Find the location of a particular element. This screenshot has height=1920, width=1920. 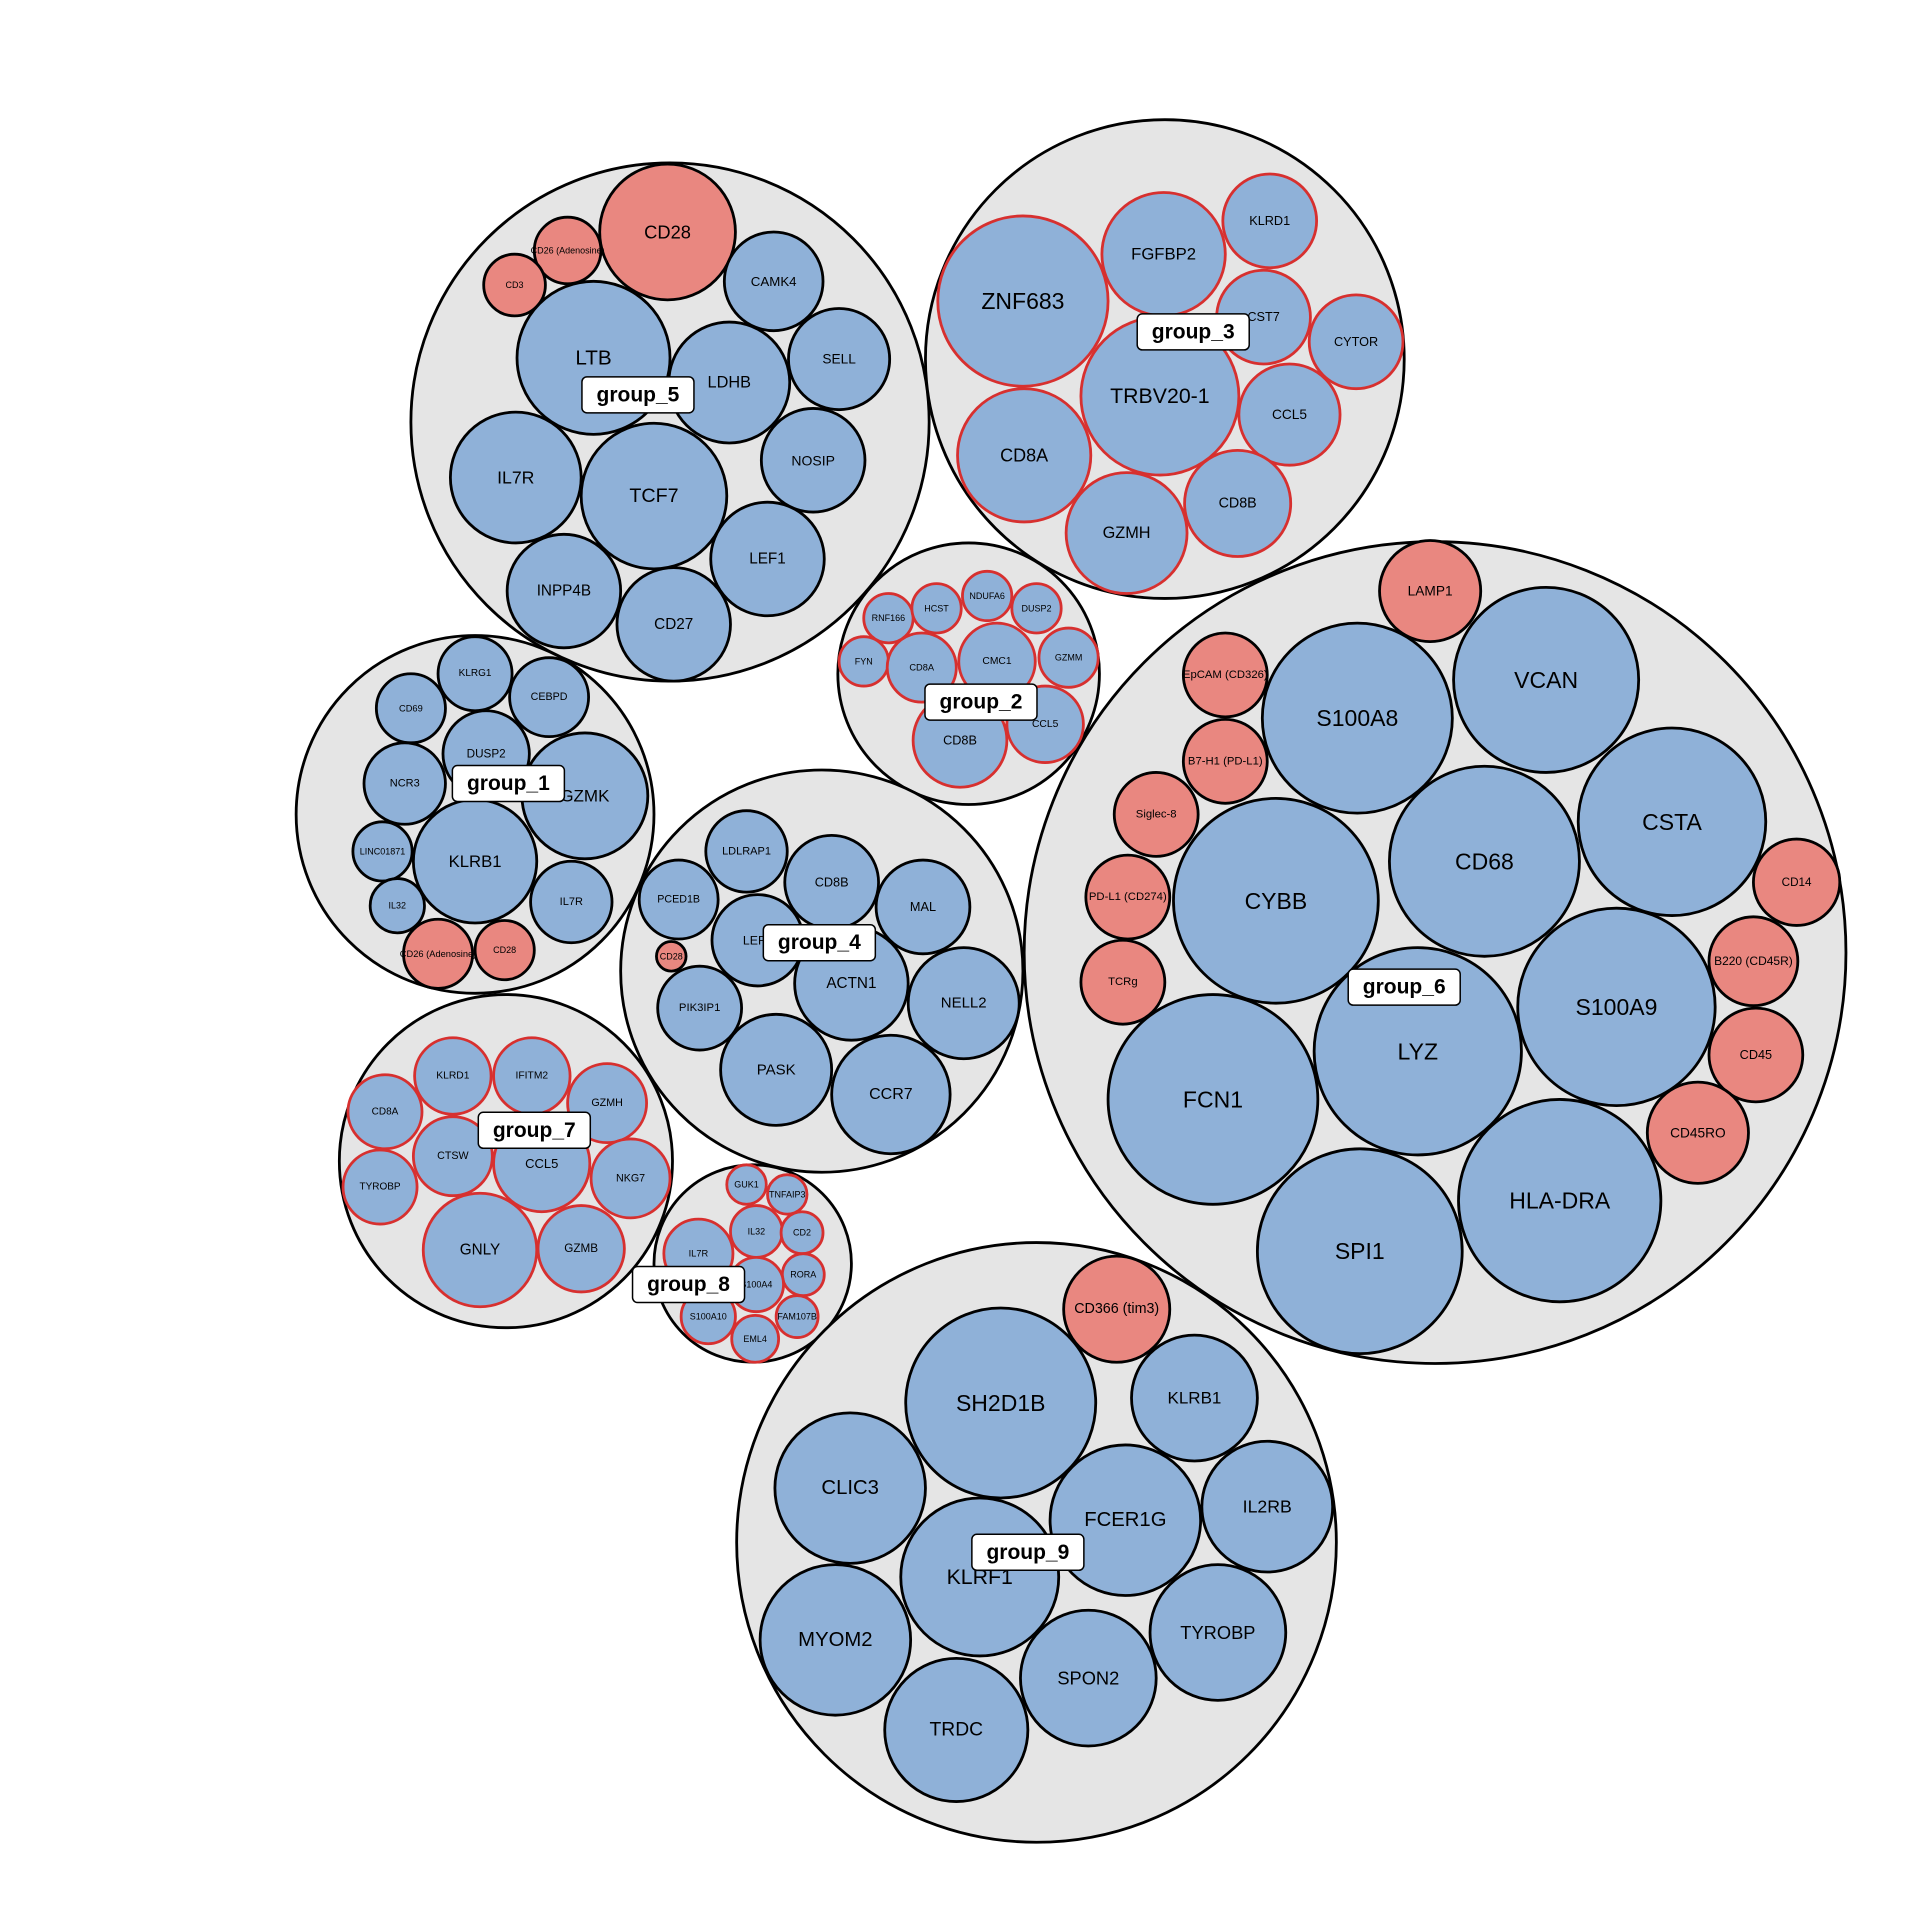

leaf-label-sh2d1b: SH2D1B is located at coordinates (1000, 1403).